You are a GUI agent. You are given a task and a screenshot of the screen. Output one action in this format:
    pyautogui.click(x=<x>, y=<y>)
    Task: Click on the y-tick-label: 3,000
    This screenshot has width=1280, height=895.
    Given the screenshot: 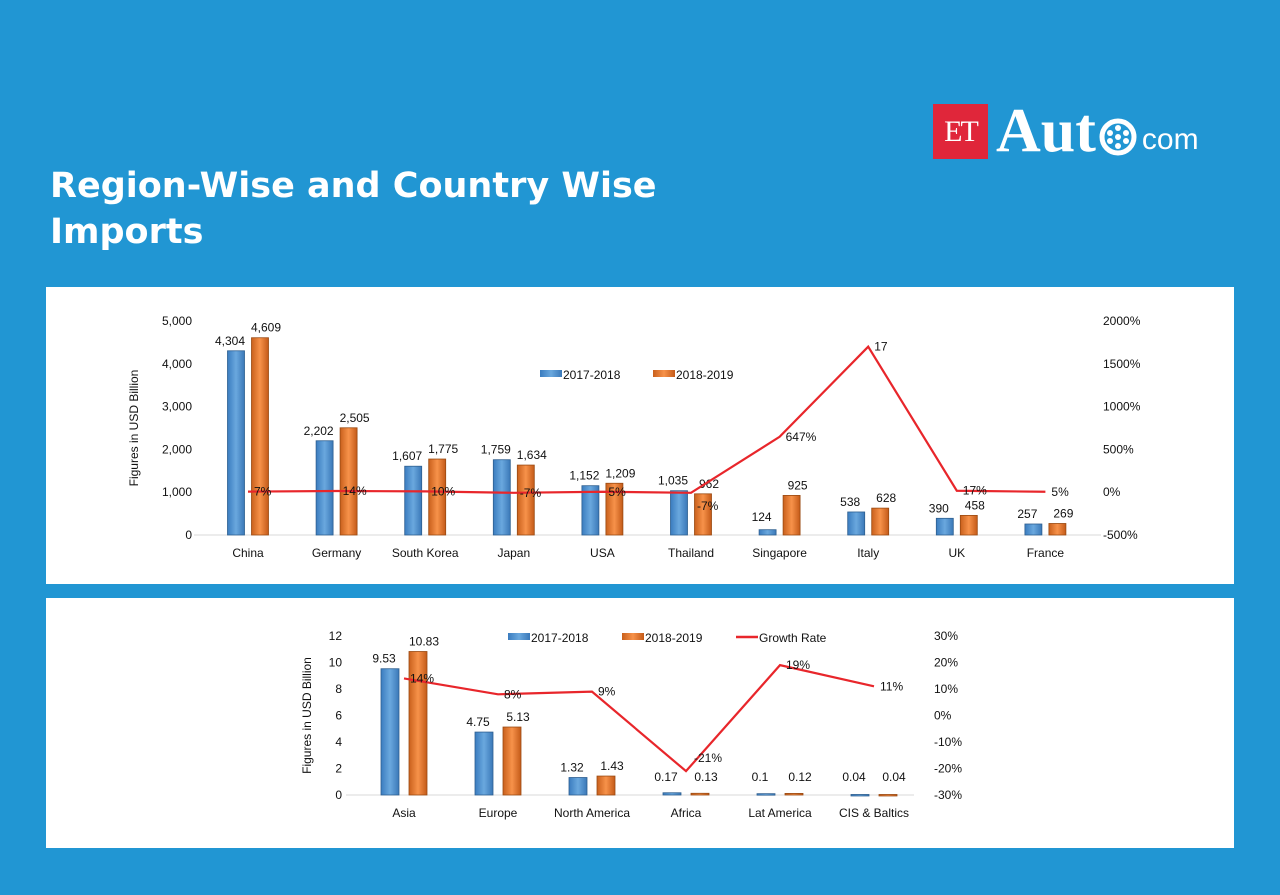 What is the action you would take?
    pyautogui.click(x=177, y=407)
    